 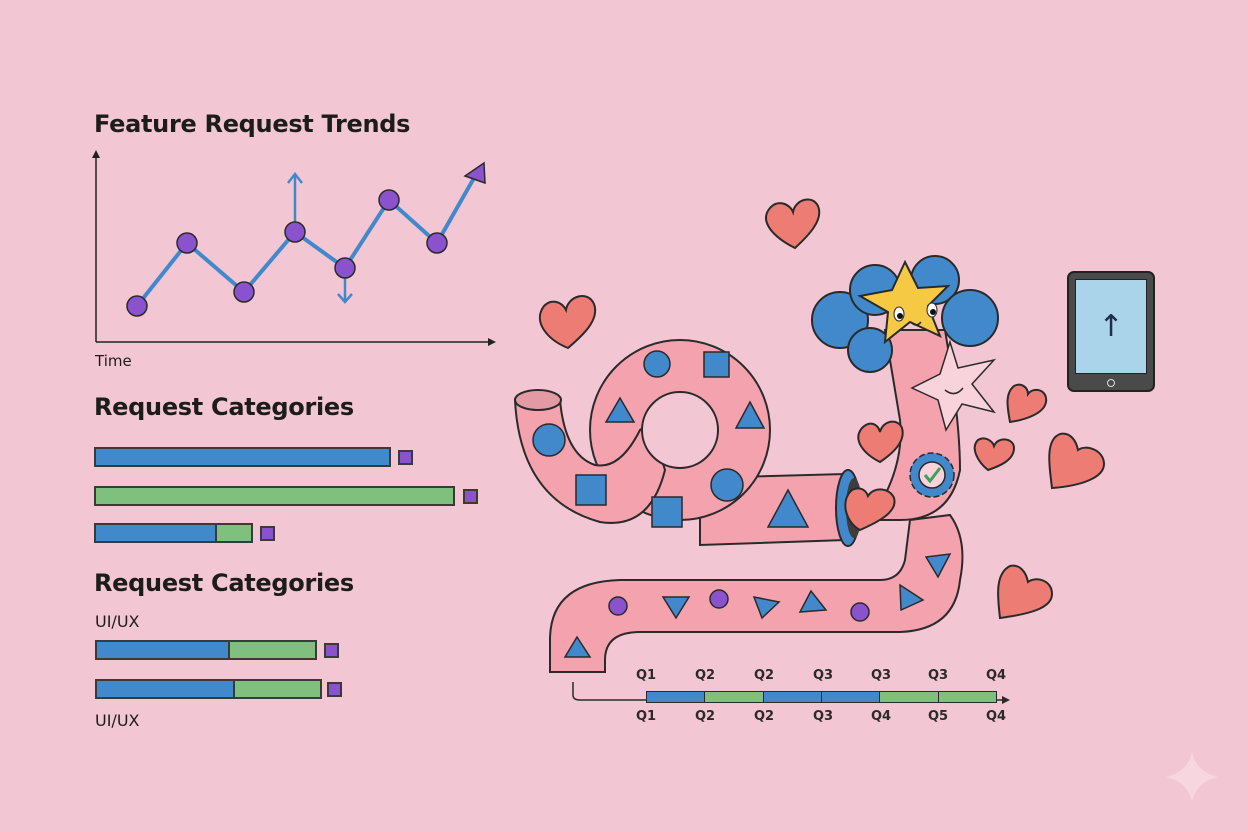 I want to click on timeline-bar, so click(x=821, y=697).